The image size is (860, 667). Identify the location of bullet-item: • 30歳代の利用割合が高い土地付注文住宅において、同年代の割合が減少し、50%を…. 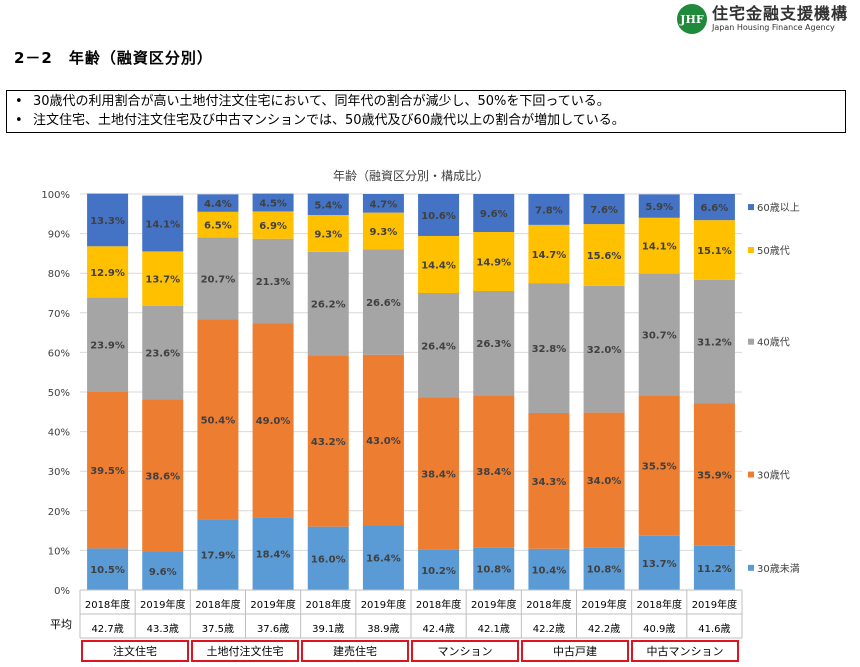
(426, 101).